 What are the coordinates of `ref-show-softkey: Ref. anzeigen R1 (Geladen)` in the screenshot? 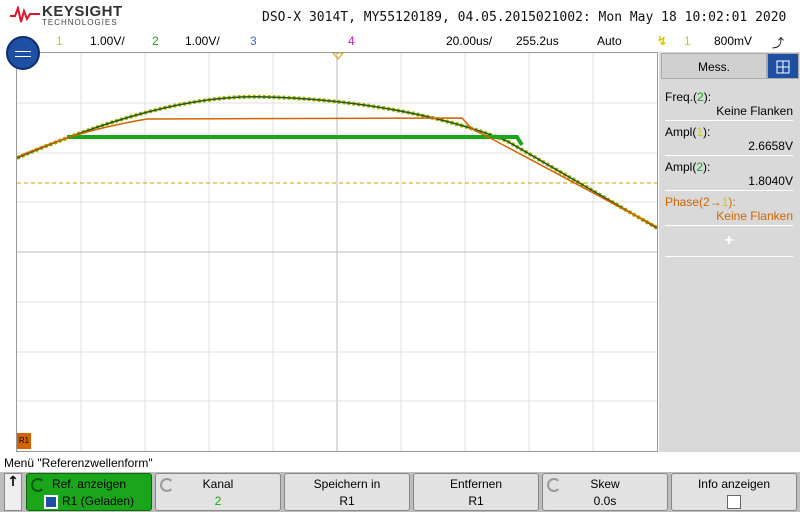 It's located at (89, 492).